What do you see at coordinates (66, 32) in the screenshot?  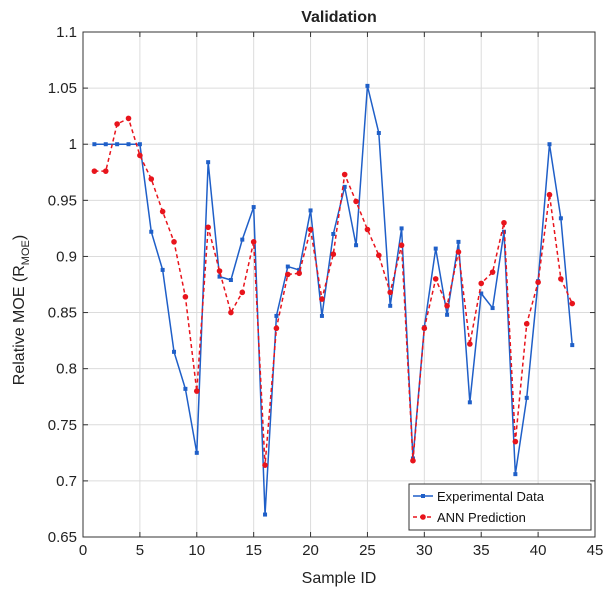 I see `y-tick-label: 1.1` at bounding box center [66, 32].